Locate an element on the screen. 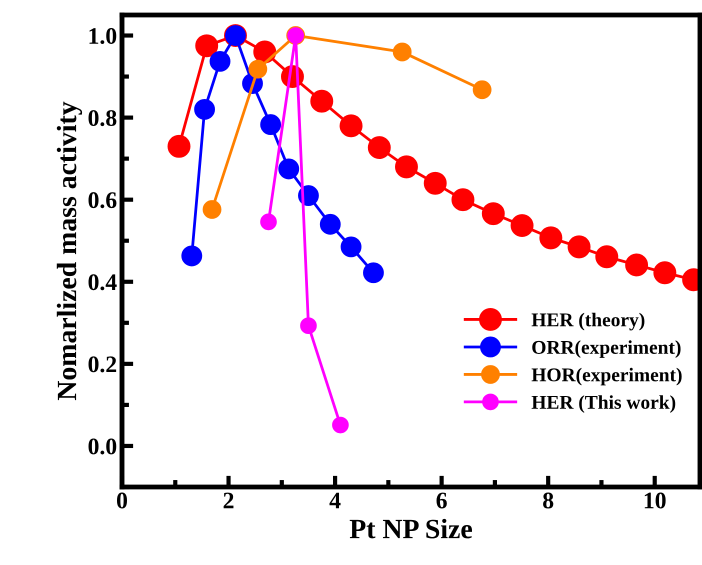 The width and height of the screenshot is (702, 565). legend-label: HER (This work) is located at coordinates (604, 404).